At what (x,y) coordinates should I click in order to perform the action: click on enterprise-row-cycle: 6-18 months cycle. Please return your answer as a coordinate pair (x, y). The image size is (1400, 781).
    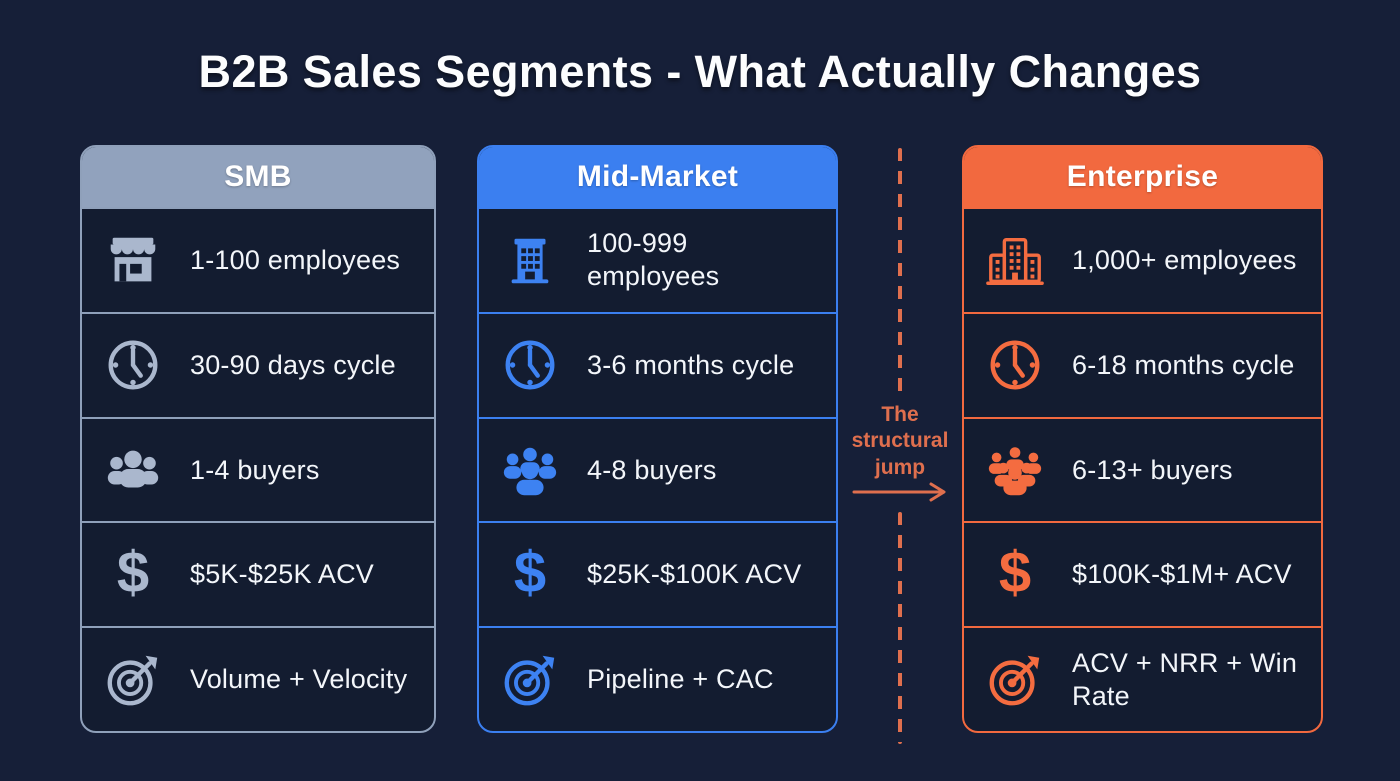
    Looking at the image, I should click on (1142, 364).